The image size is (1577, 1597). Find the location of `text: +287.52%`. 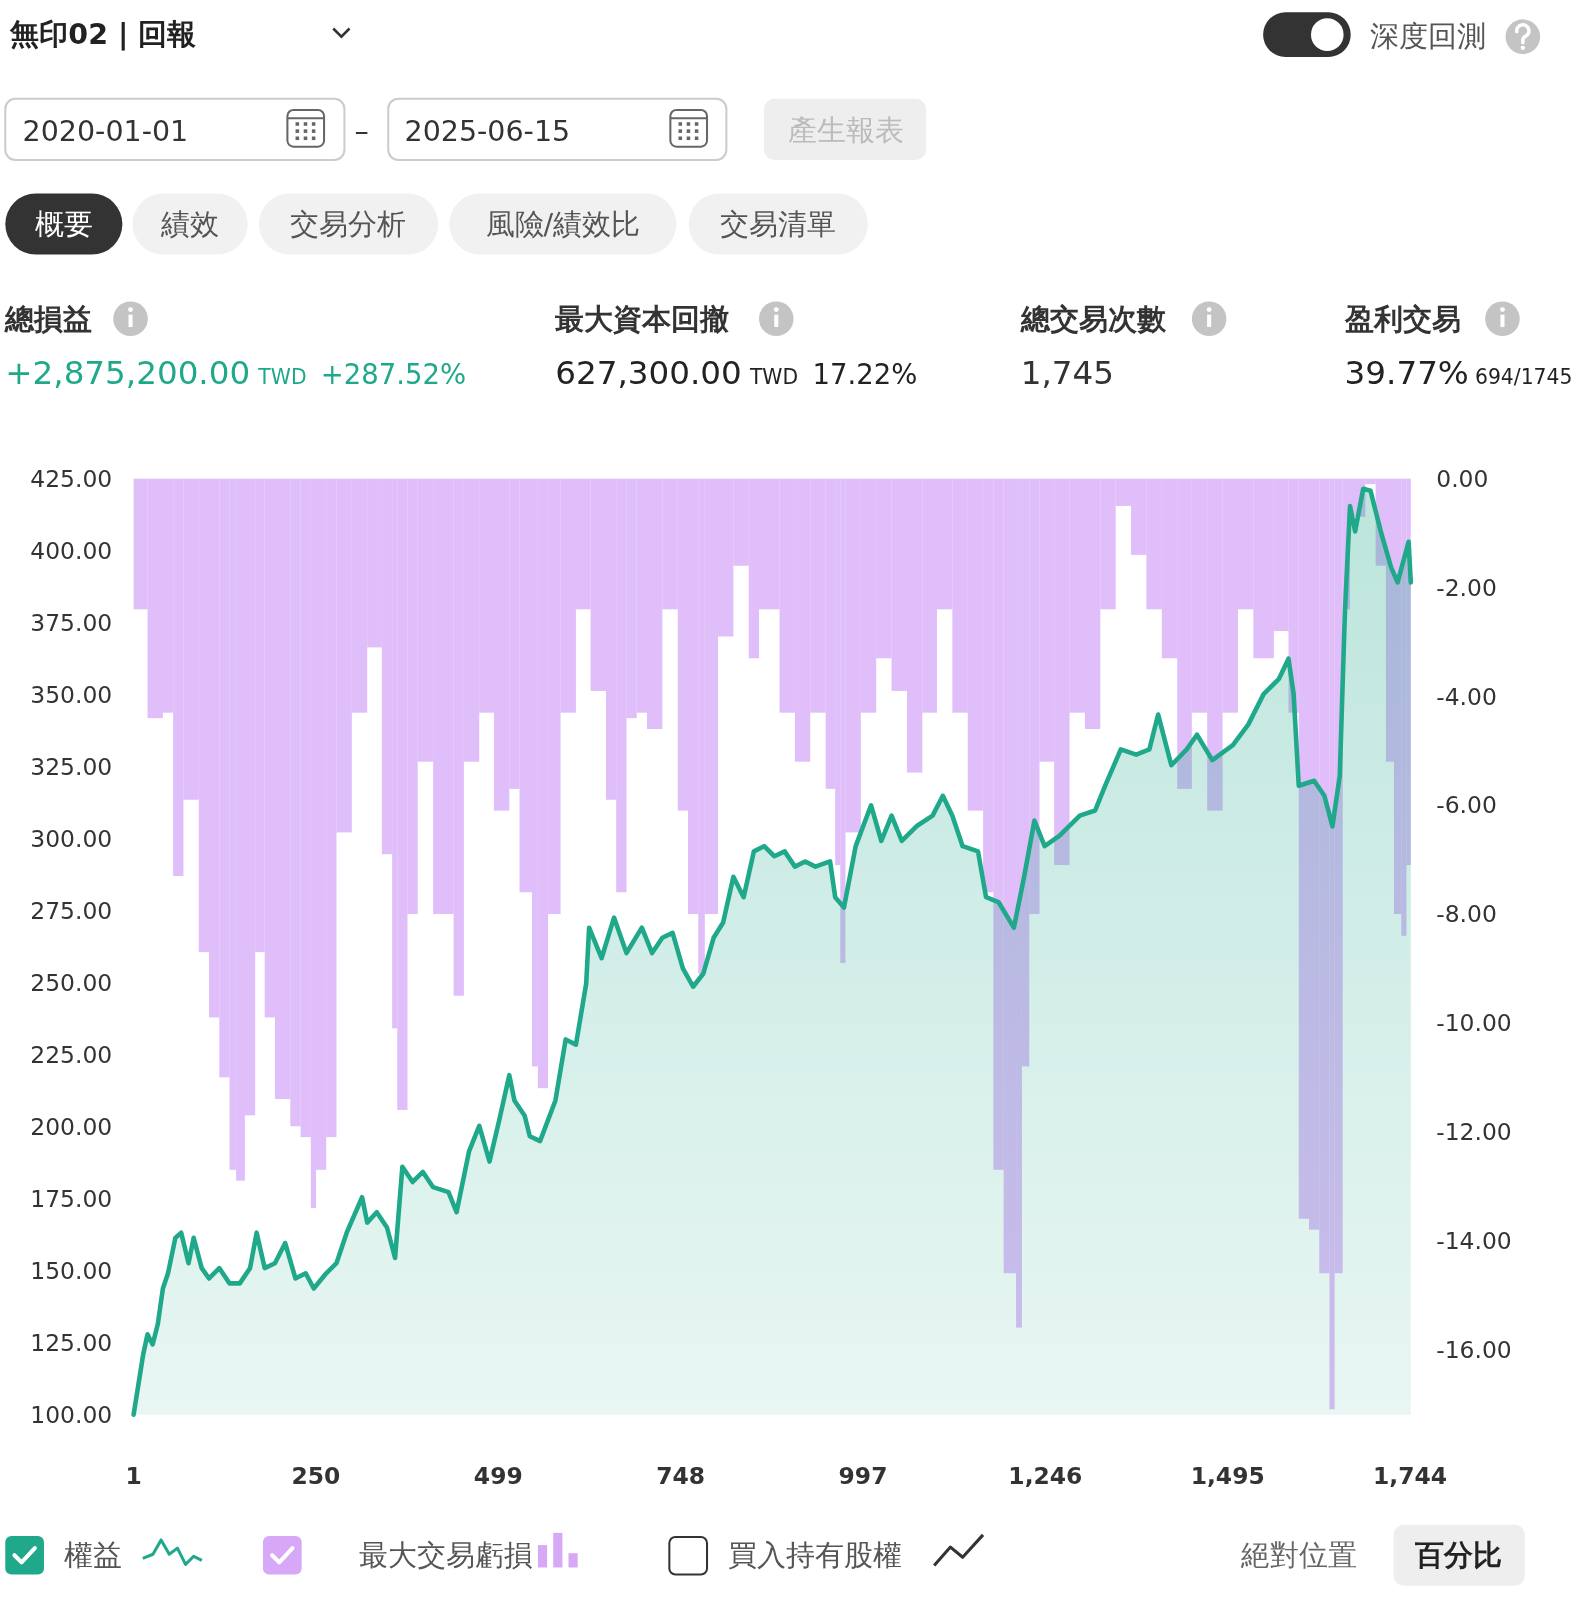

text: +287.52% is located at coordinates (393, 373).